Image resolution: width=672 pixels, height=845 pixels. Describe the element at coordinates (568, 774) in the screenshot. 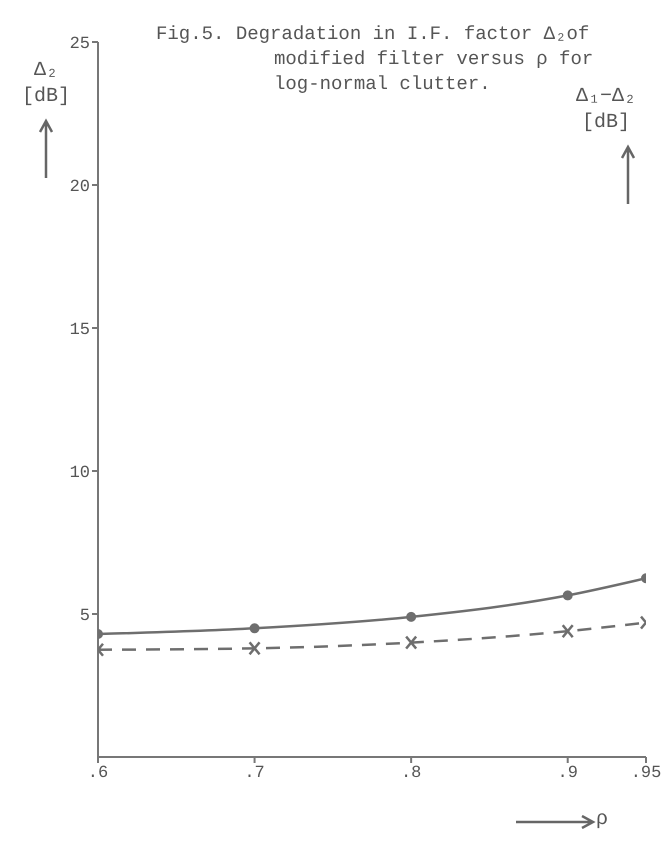

I see `x-tick-label: .9` at that location.